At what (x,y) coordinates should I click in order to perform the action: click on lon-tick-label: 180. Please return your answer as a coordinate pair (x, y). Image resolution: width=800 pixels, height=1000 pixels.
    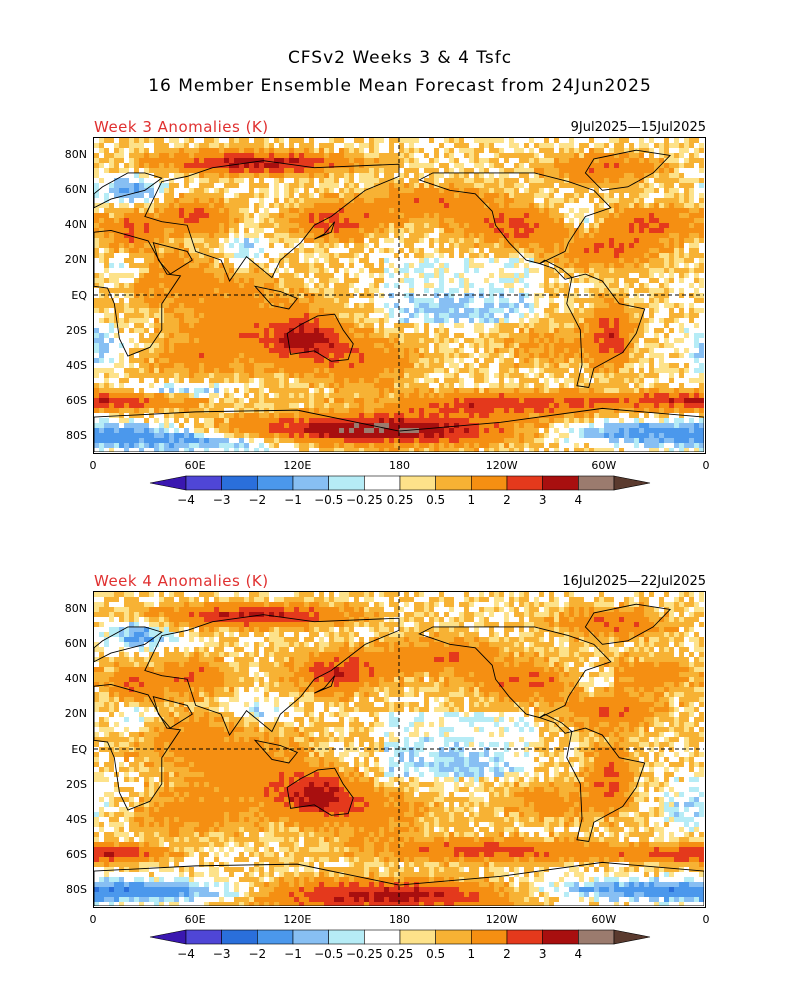
    Looking at the image, I should click on (399, 465).